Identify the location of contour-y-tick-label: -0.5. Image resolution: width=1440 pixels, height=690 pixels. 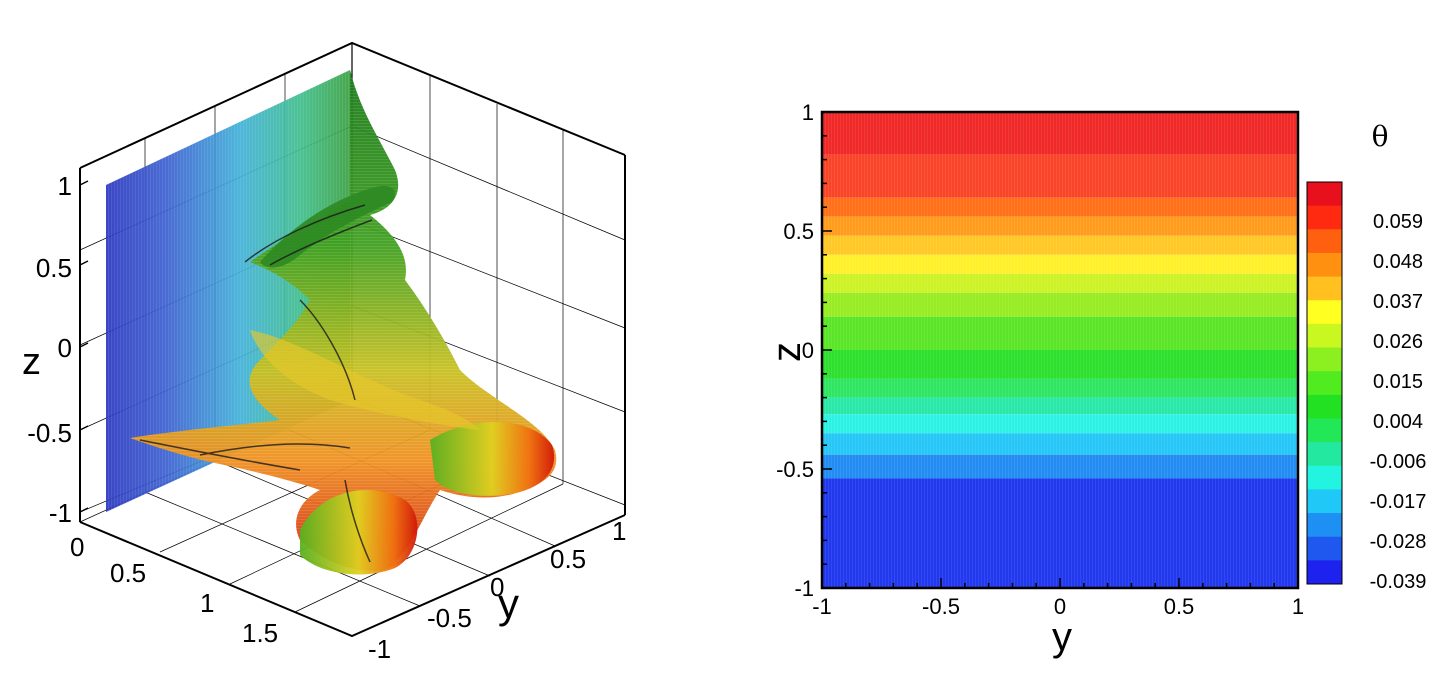
(795, 469).